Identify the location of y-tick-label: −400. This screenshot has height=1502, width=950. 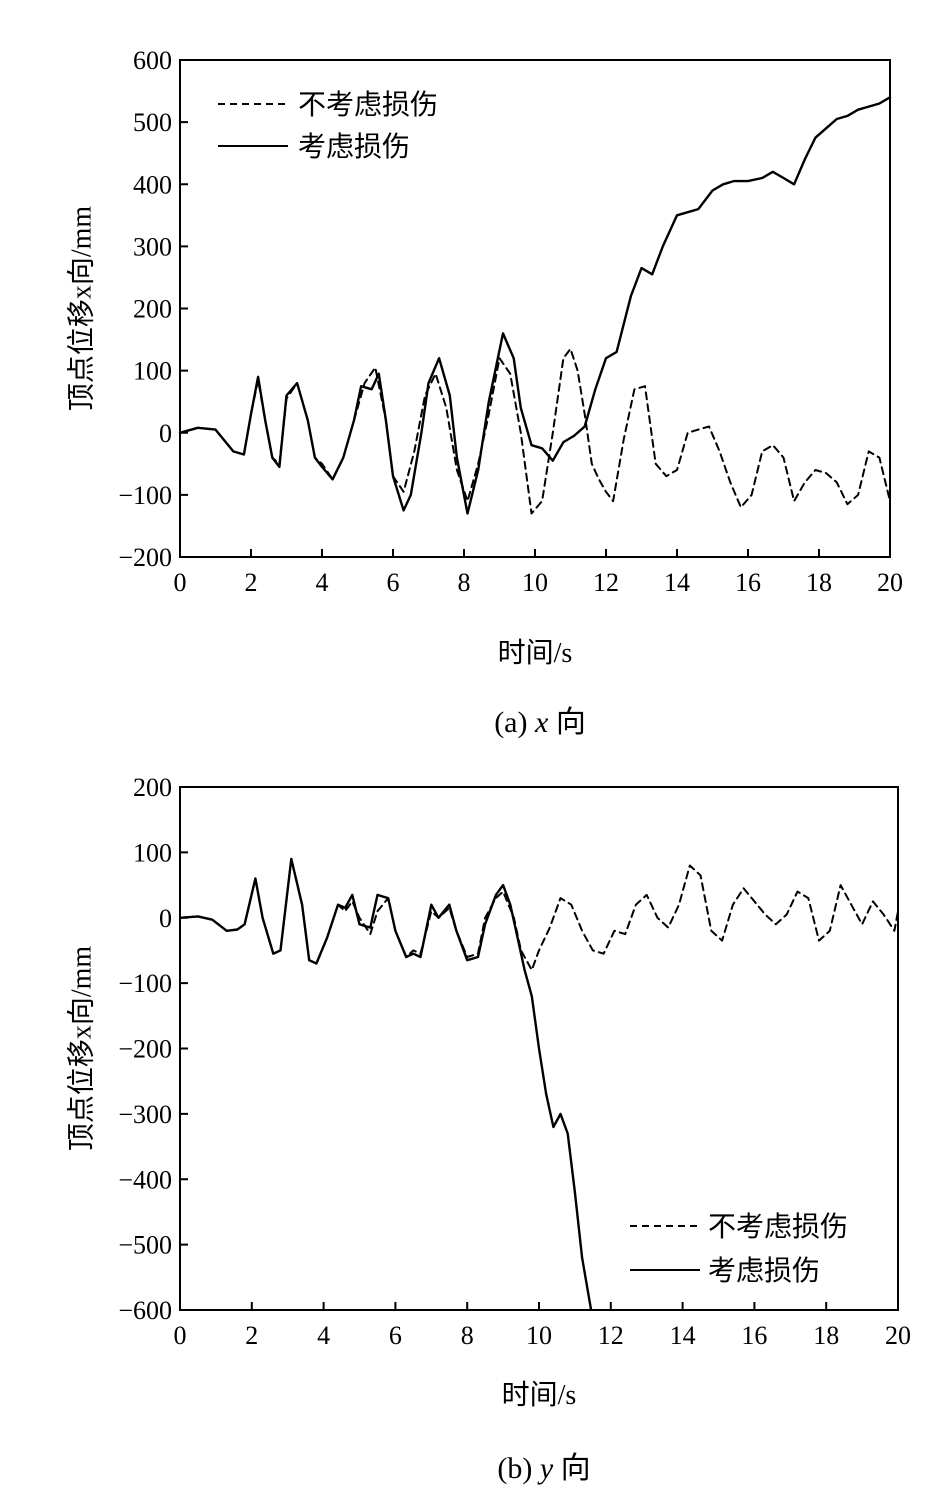
(145, 1179).